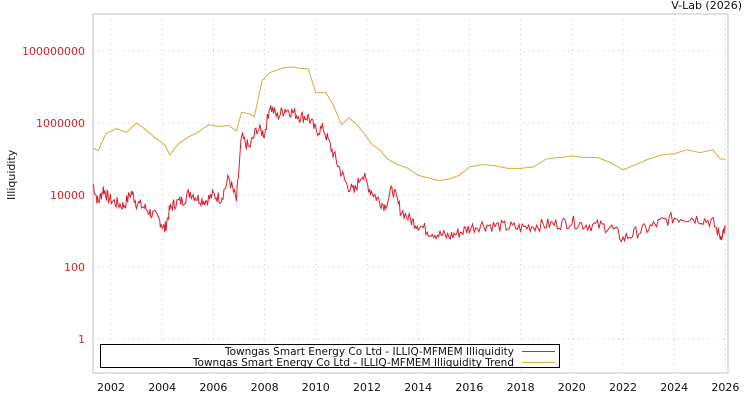 This screenshot has height=400, width=750. What do you see at coordinates (111, 387) in the screenshot?
I see `x-tick-label: 2002` at bounding box center [111, 387].